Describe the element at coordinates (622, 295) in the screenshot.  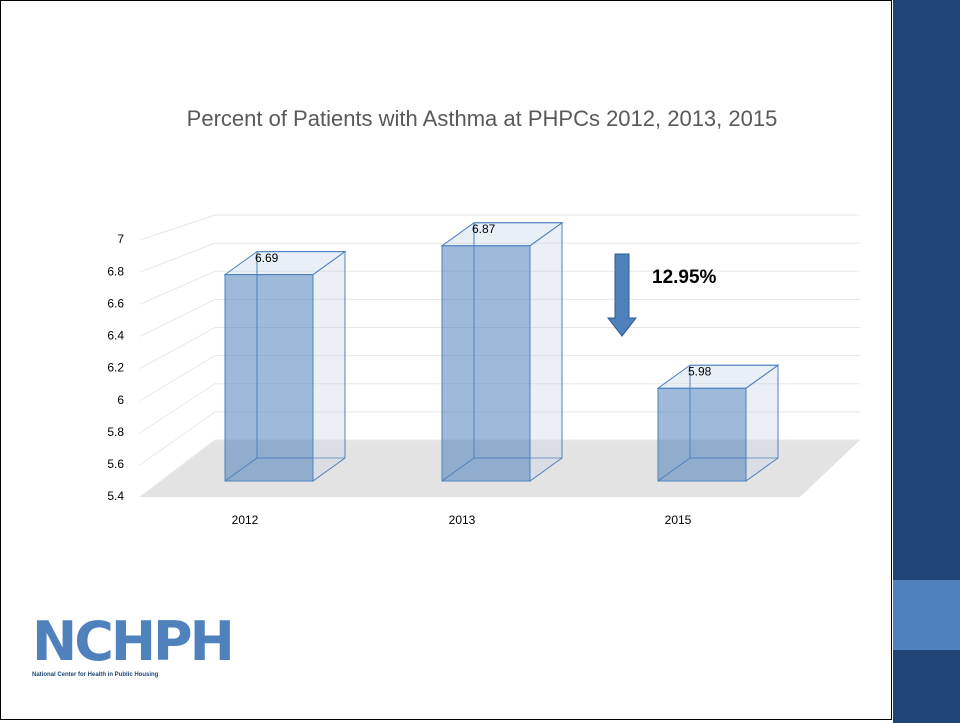
I see `arrow` at that location.